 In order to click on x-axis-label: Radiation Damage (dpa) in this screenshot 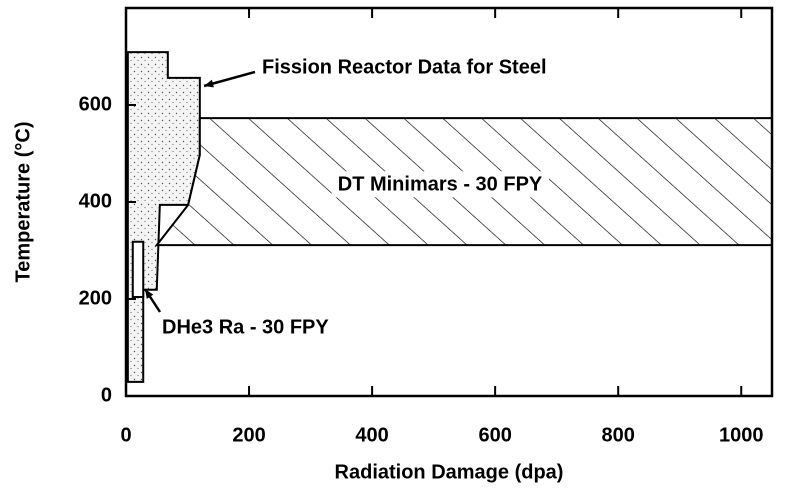, I will do `click(449, 472)`.